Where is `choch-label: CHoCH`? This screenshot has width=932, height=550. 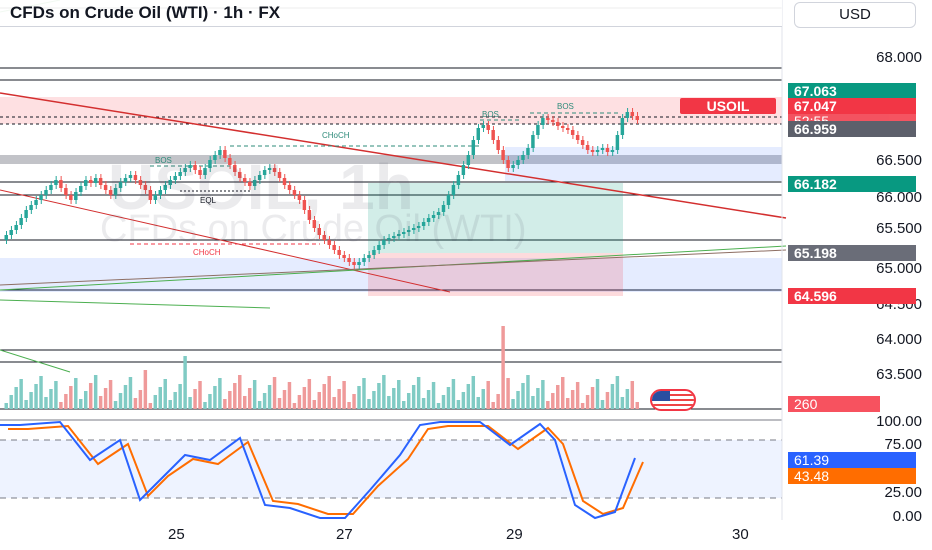
choch-label: CHoCH is located at coordinates (336, 135).